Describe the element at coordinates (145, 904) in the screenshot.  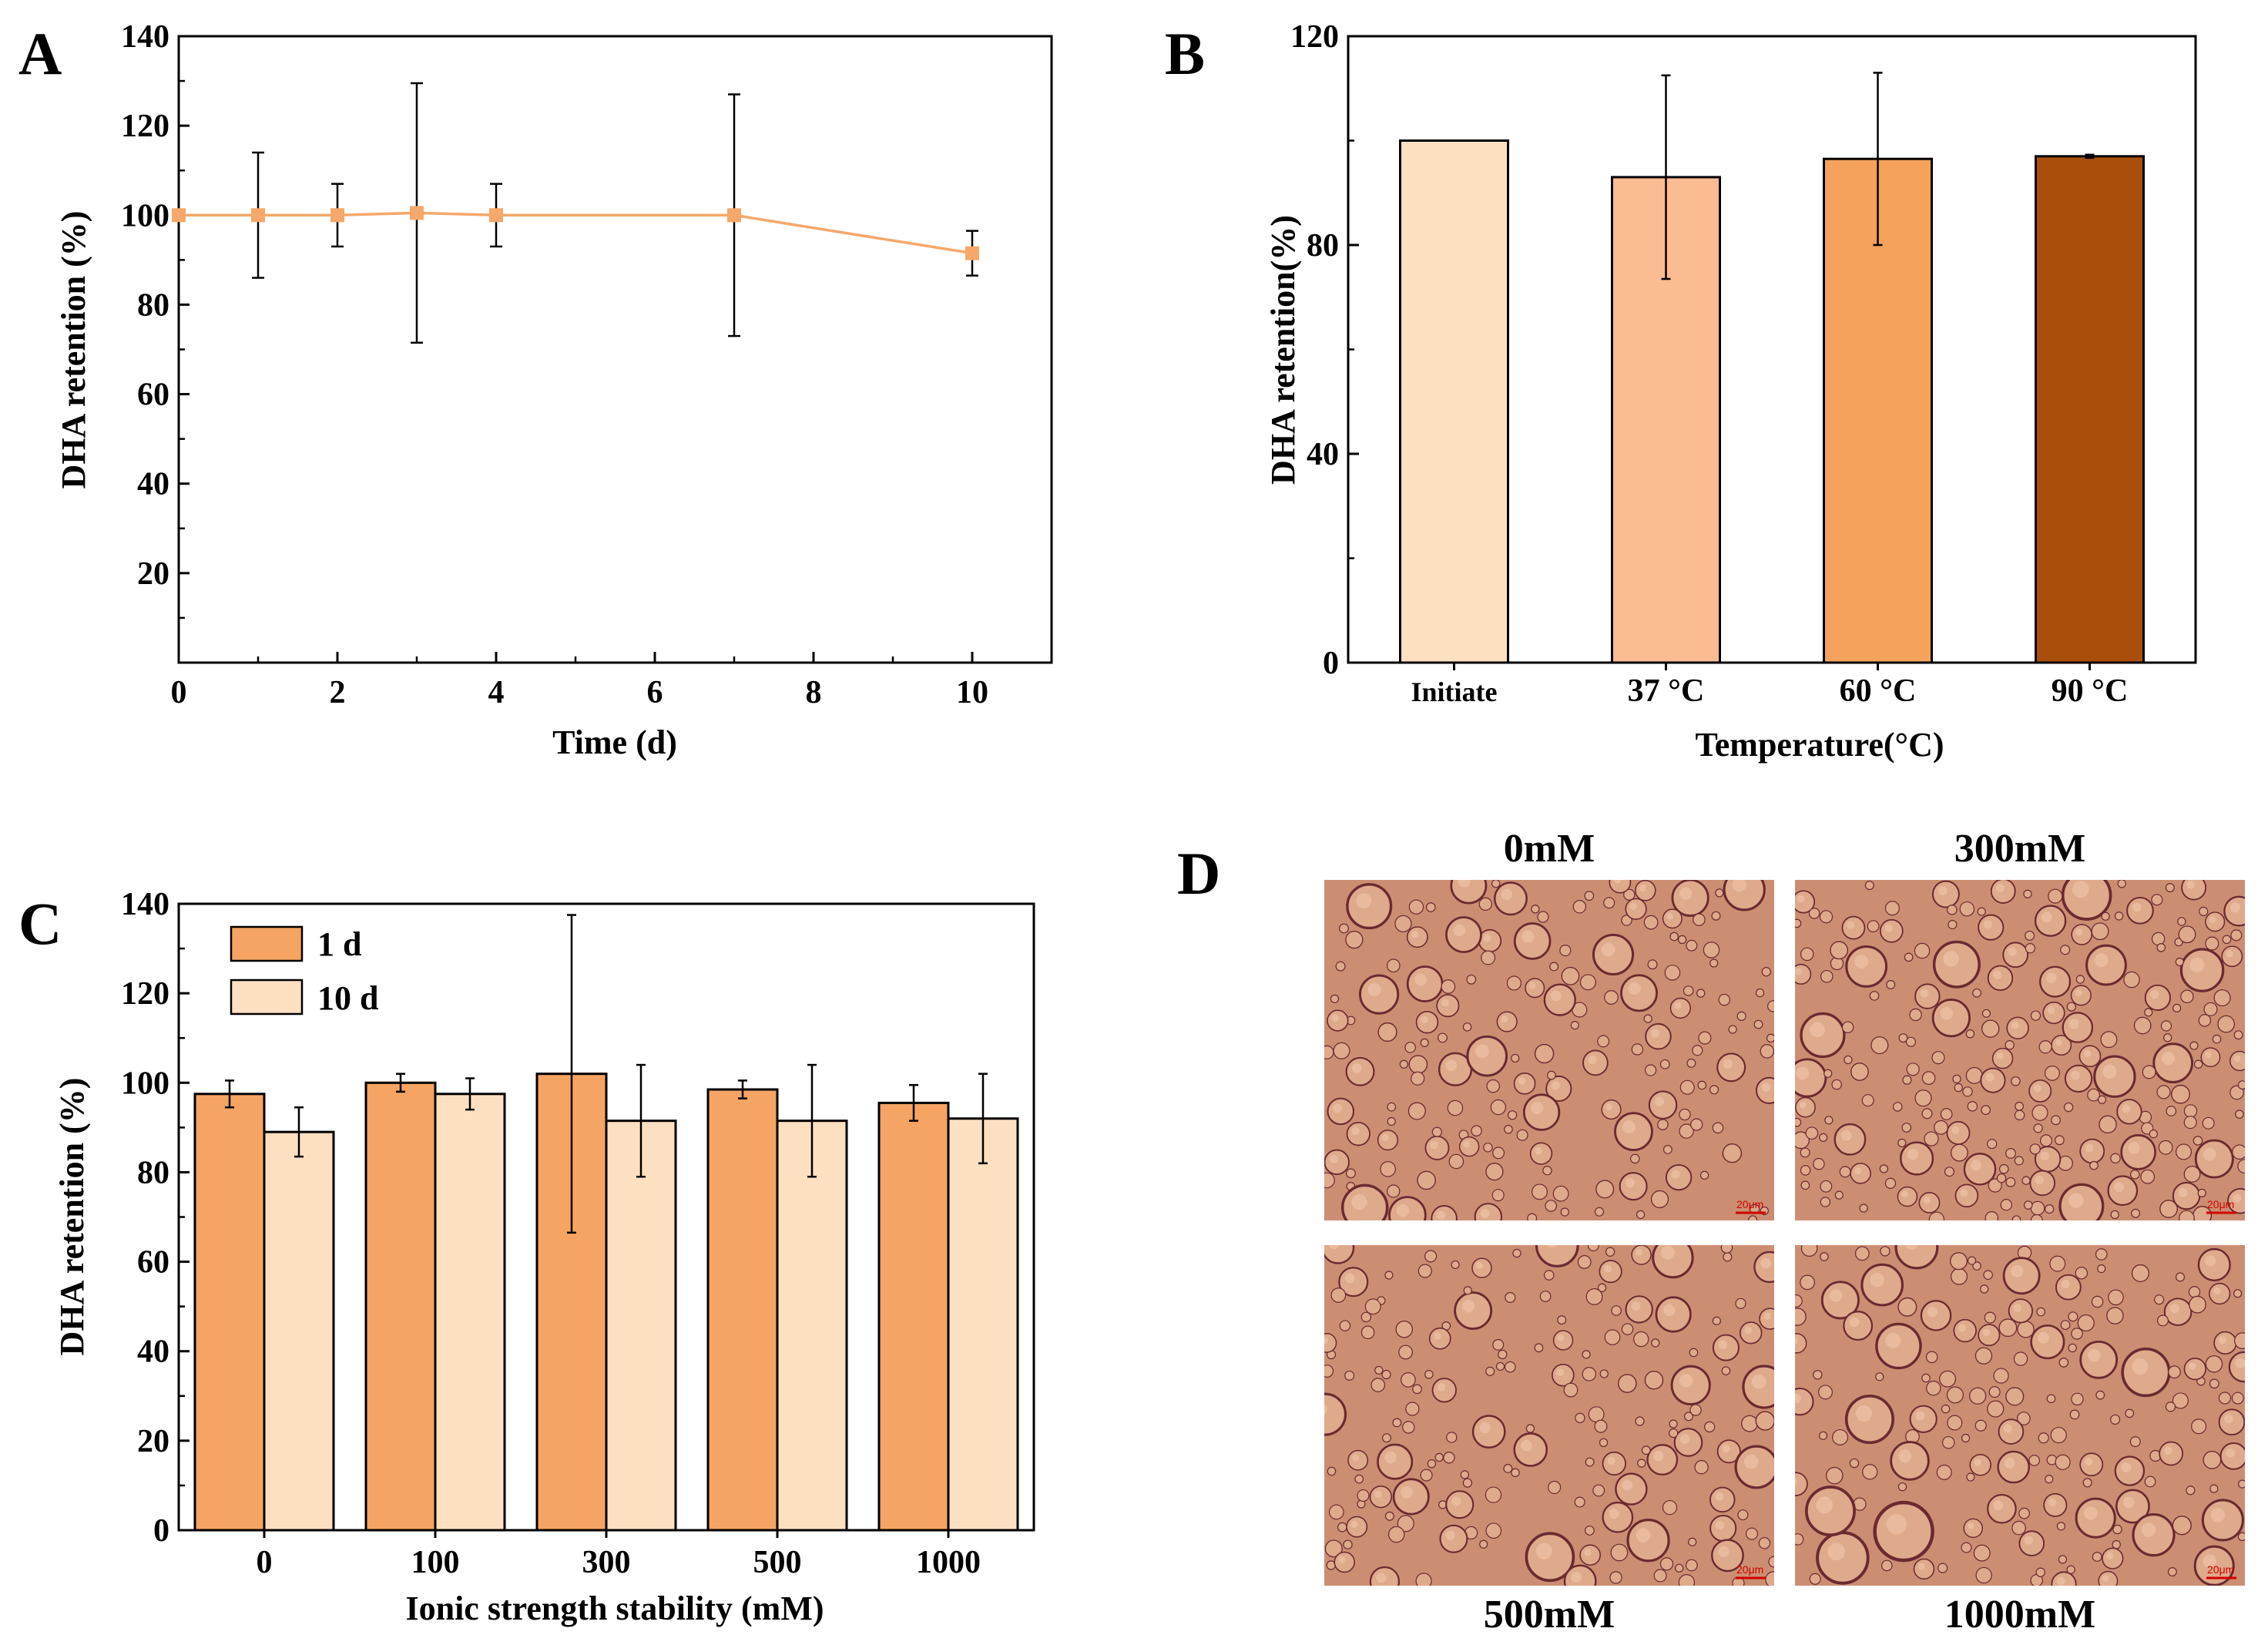
I see `chart-c-ytick-label: 140` at that location.